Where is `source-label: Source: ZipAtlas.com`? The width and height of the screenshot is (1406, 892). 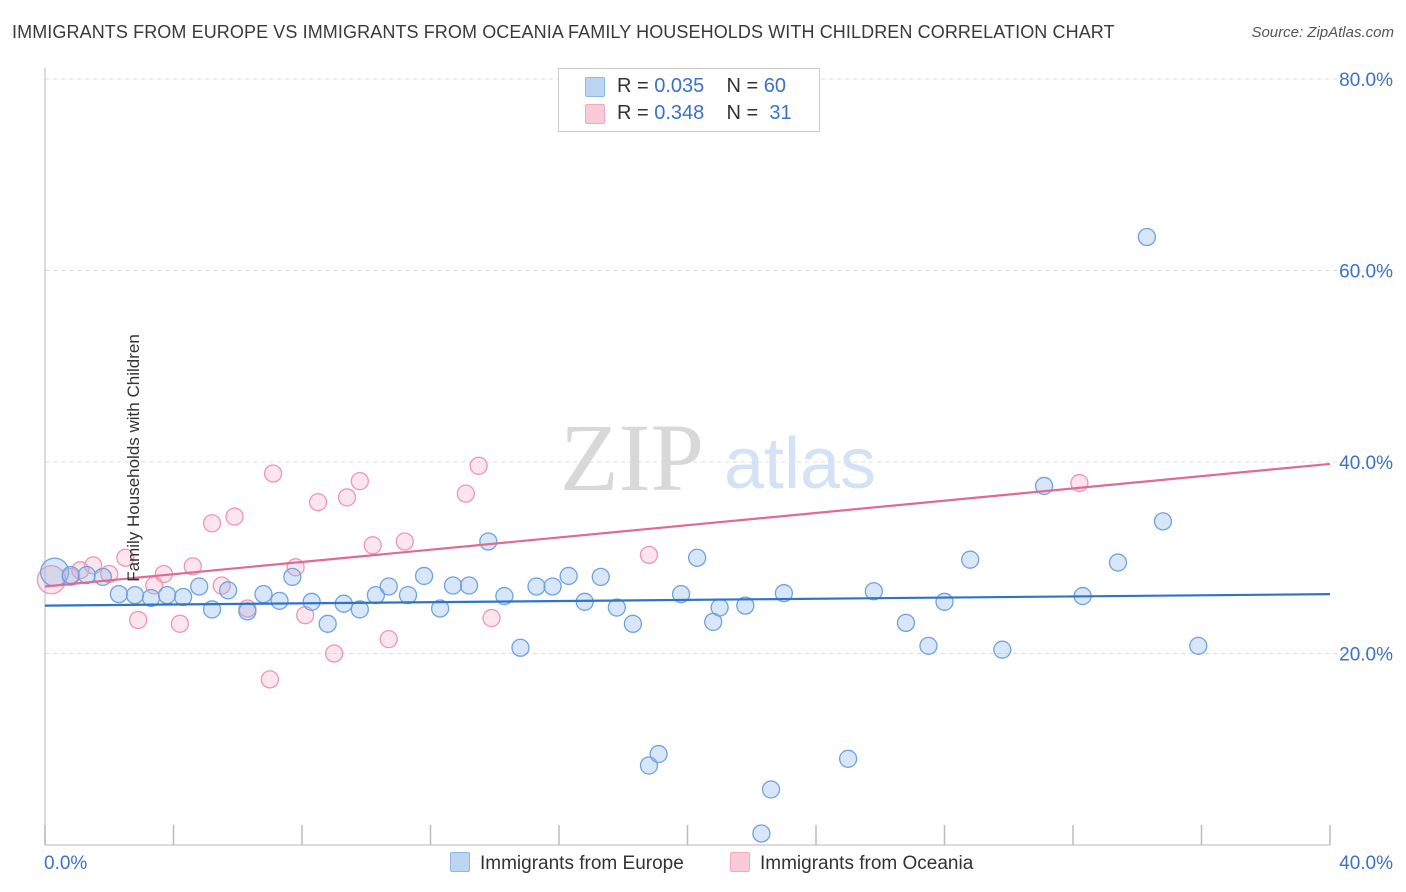 source-label: Source: ZipAtlas.com is located at coordinates (1322, 32).